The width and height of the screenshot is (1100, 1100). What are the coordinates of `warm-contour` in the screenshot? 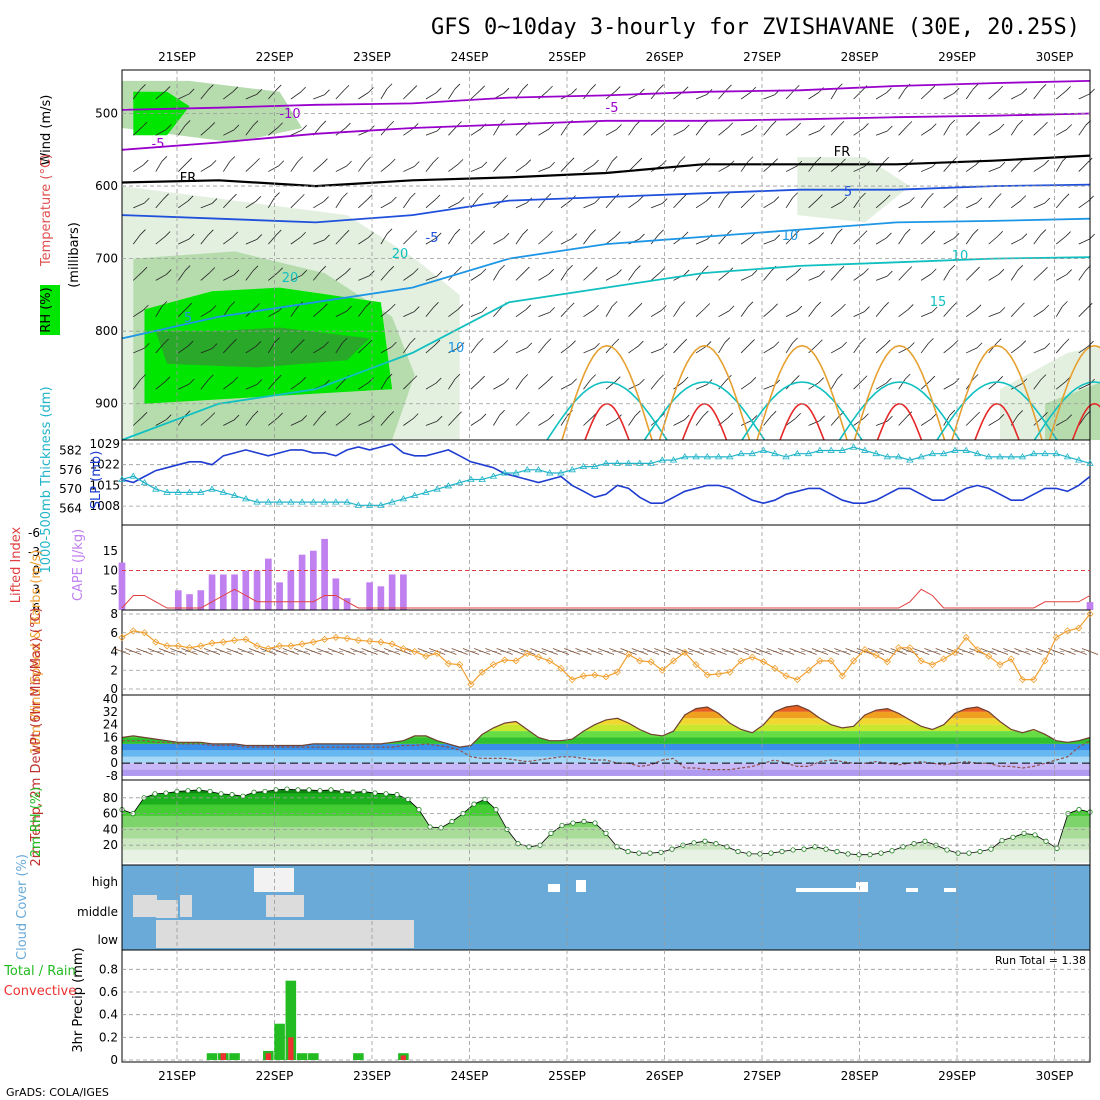 It's located at (704, 392).